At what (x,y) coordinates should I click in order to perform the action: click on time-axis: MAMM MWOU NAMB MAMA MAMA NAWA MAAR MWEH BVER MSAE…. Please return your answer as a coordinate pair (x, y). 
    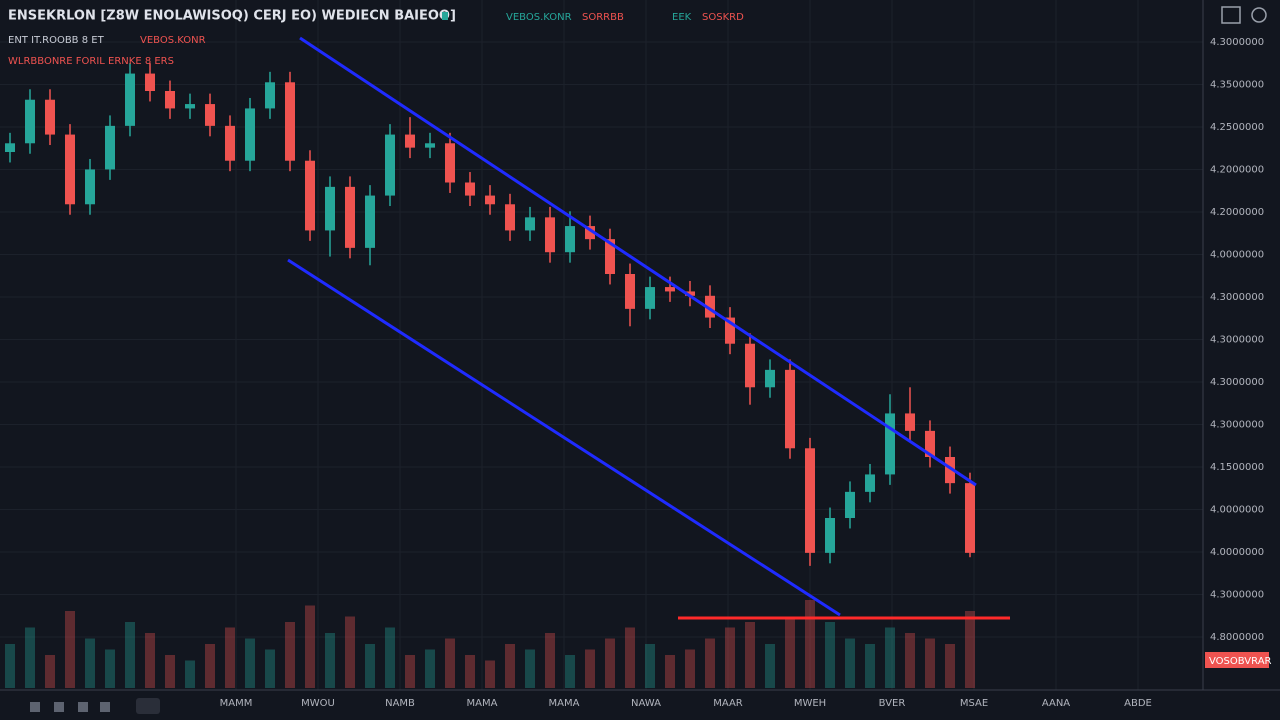
    Looking at the image, I should click on (686, 703).